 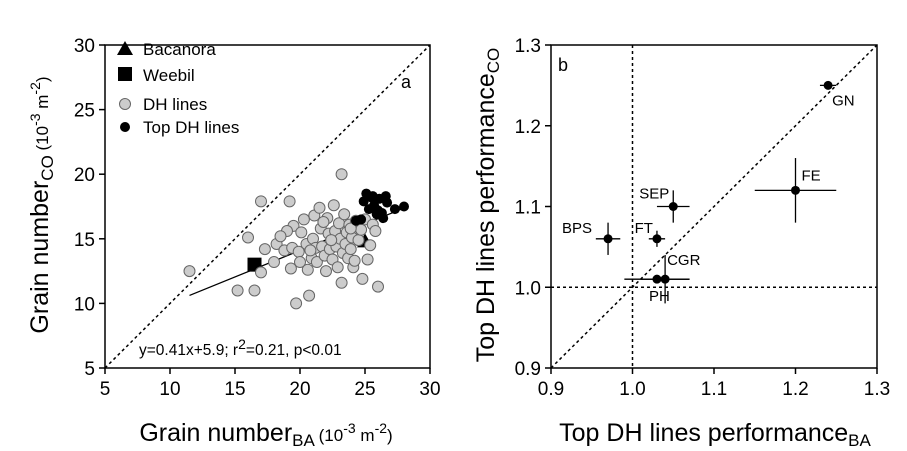 I want to click on legend-marker-black-circle, so click(x=125, y=127).